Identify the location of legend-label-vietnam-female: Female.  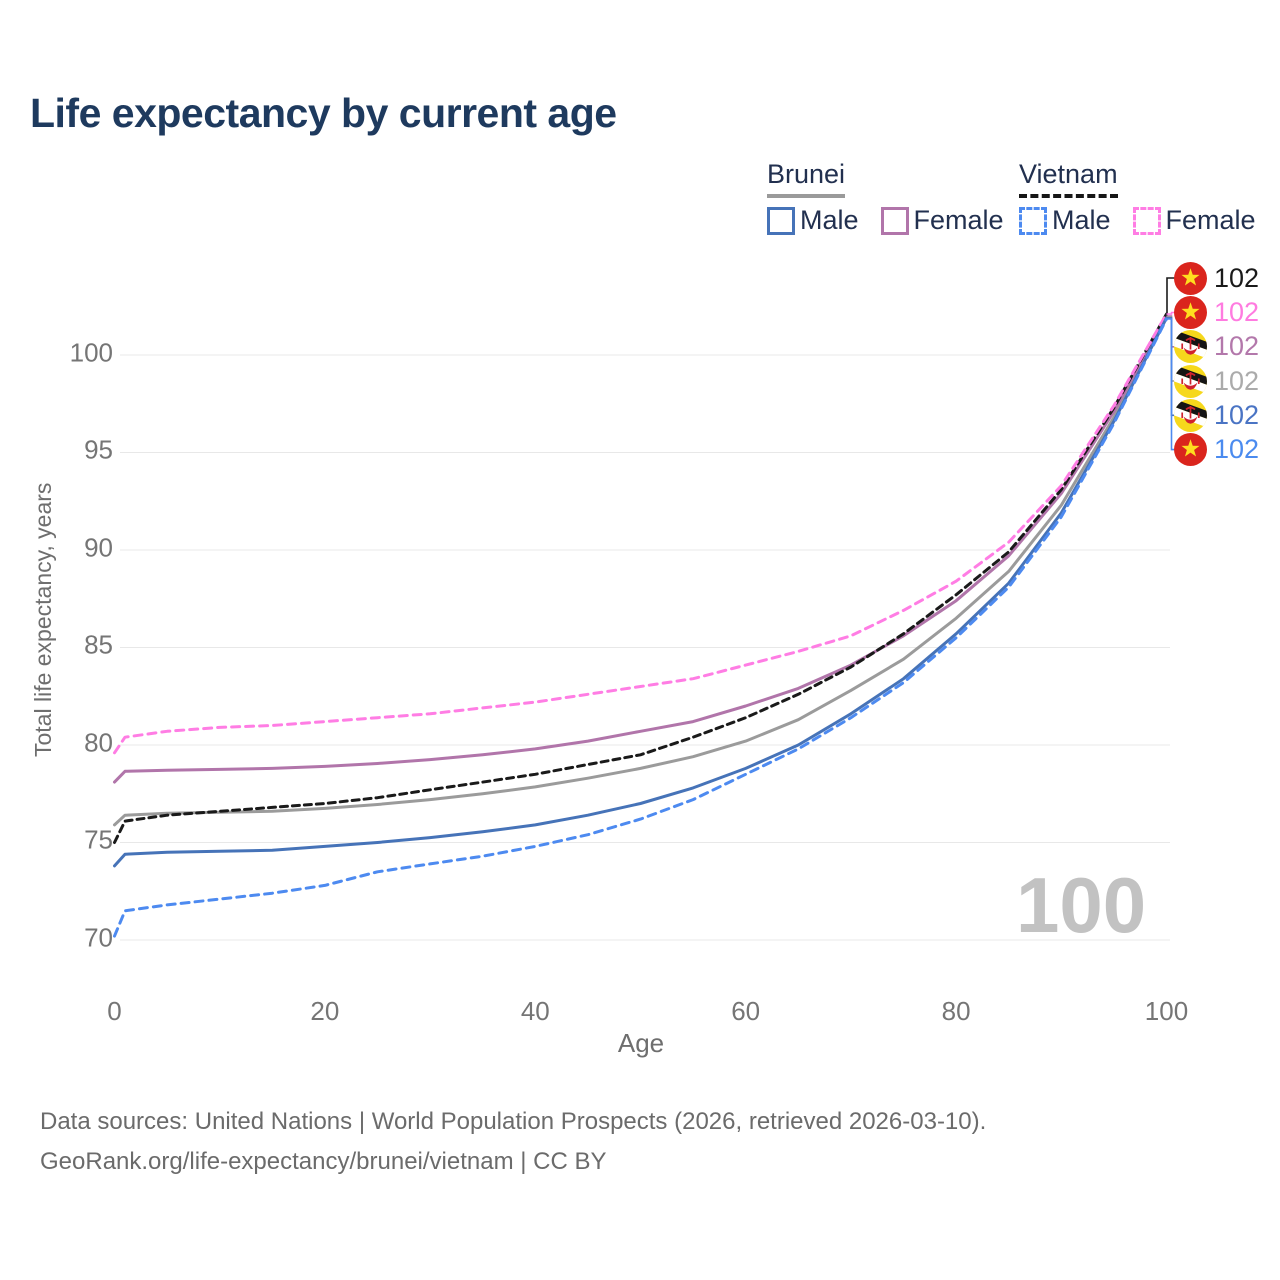
(1210, 220).